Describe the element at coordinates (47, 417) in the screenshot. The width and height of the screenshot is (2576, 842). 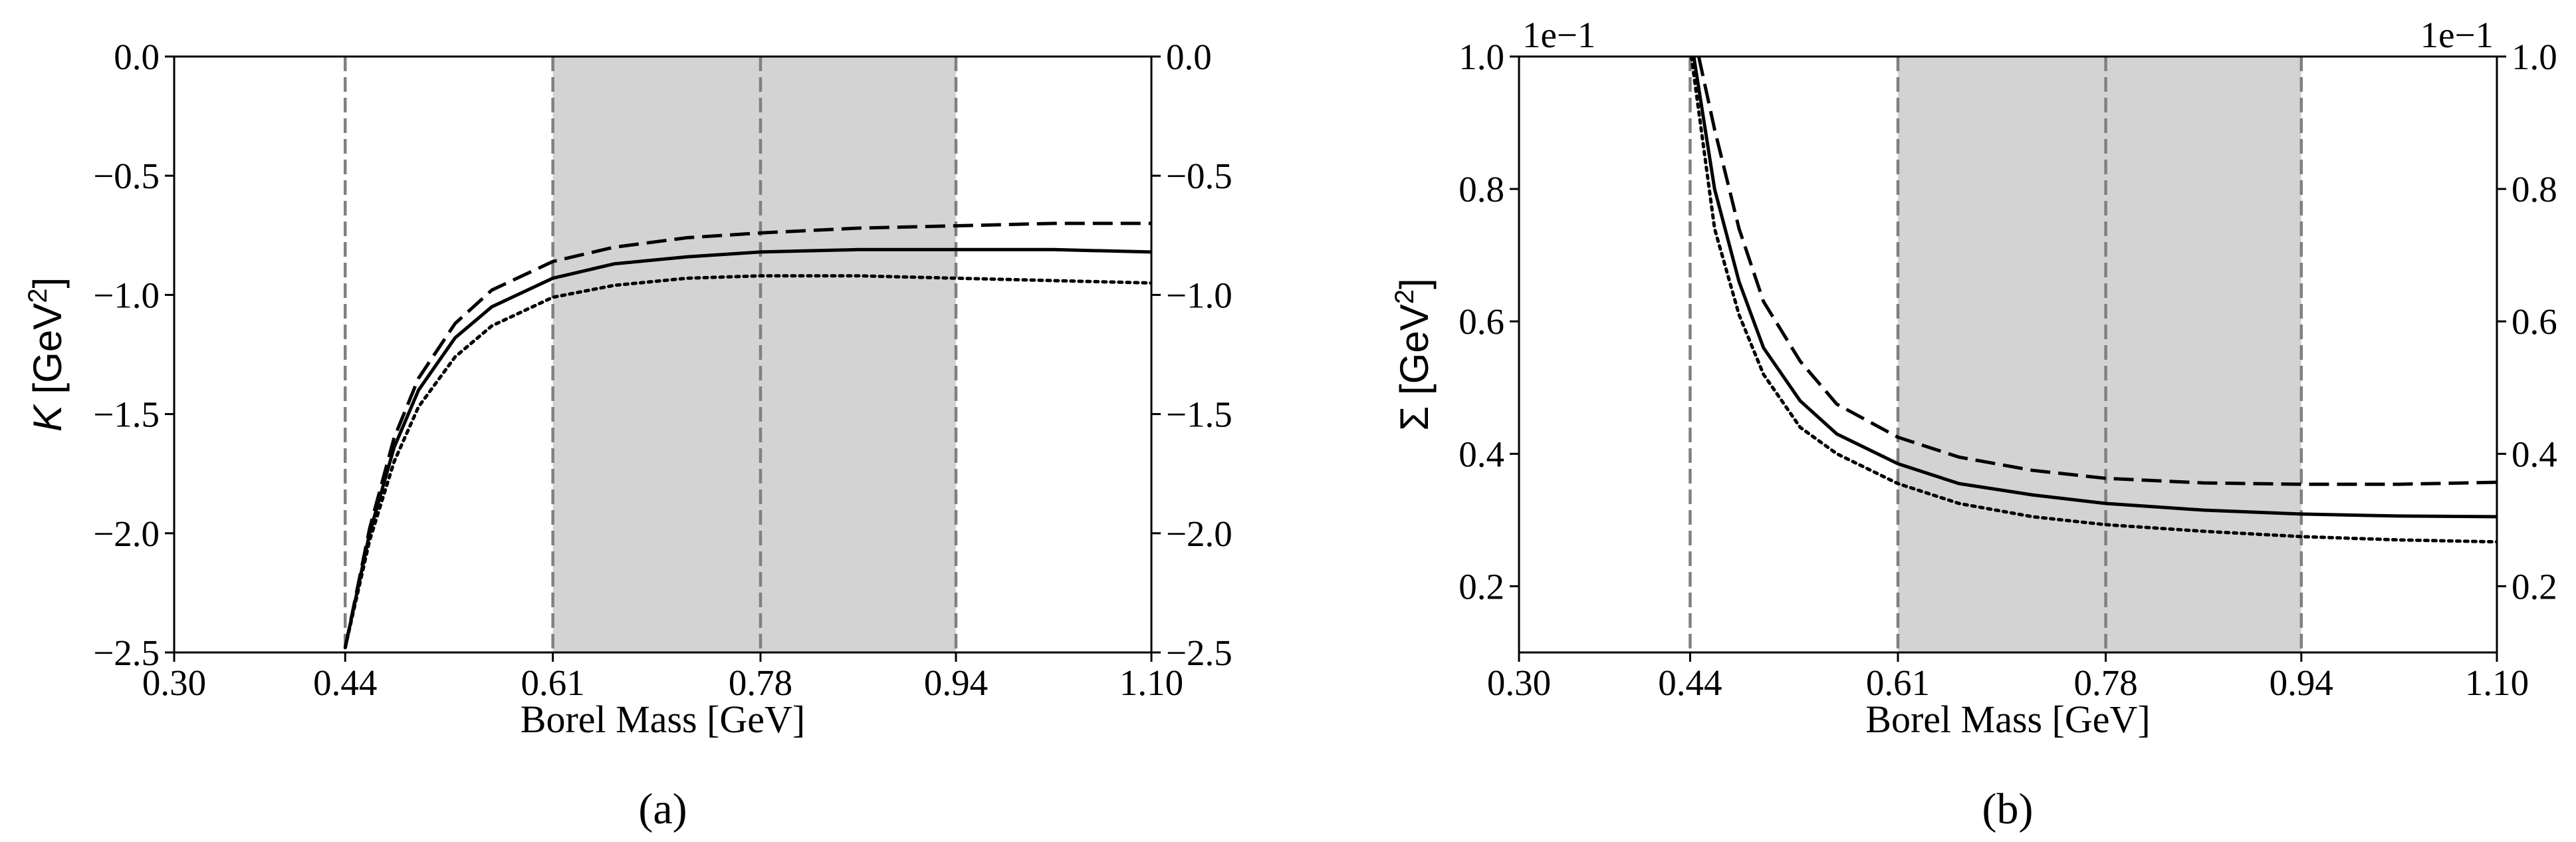
I see `y-axis-symbol: K` at that location.